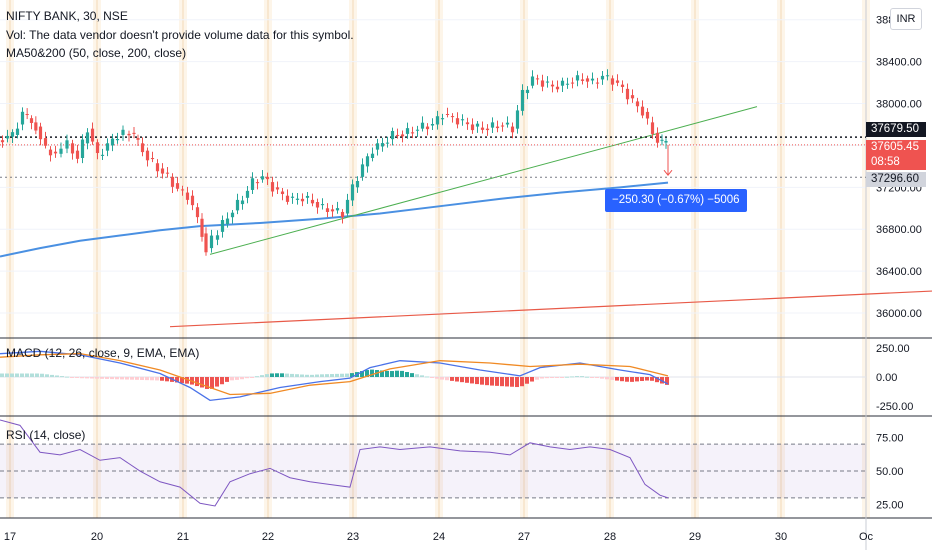 This screenshot has width=932, height=550. What do you see at coordinates (103, 353) in the screenshot?
I see `macd-legend: MACD (12, 26, close, 9, EMA, EMA)` at bounding box center [103, 353].